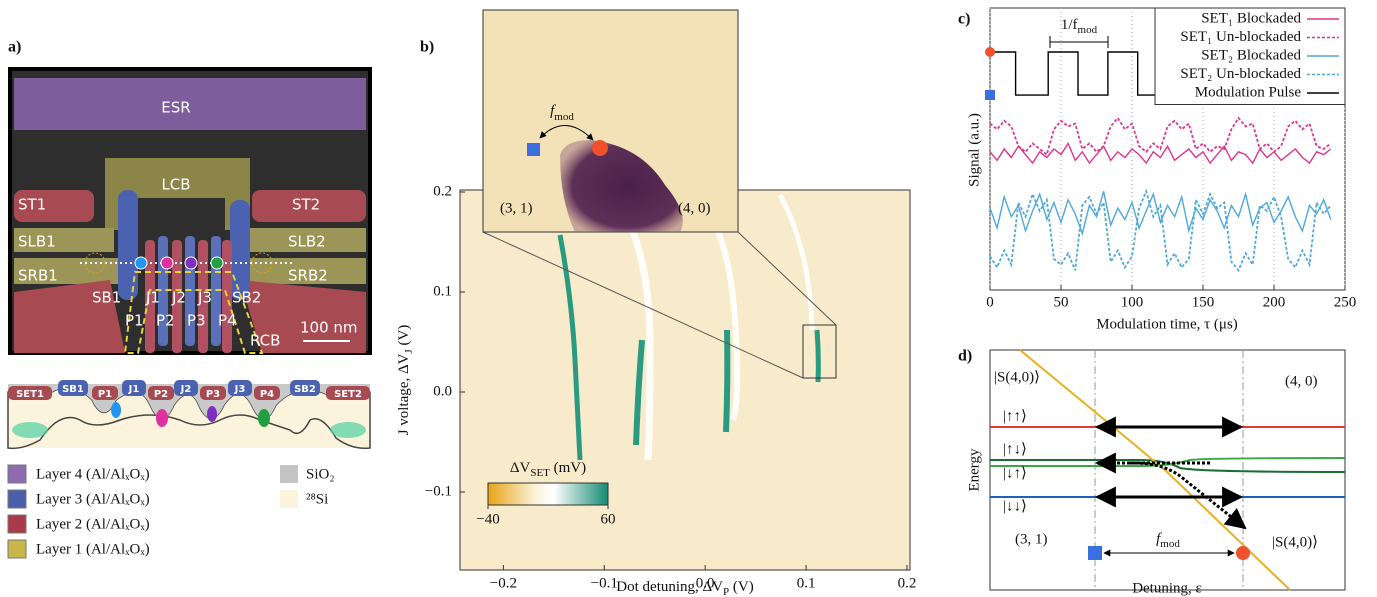 The image size is (1377, 597). I want to click on x-tick-label: 150, so click(1203, 302).